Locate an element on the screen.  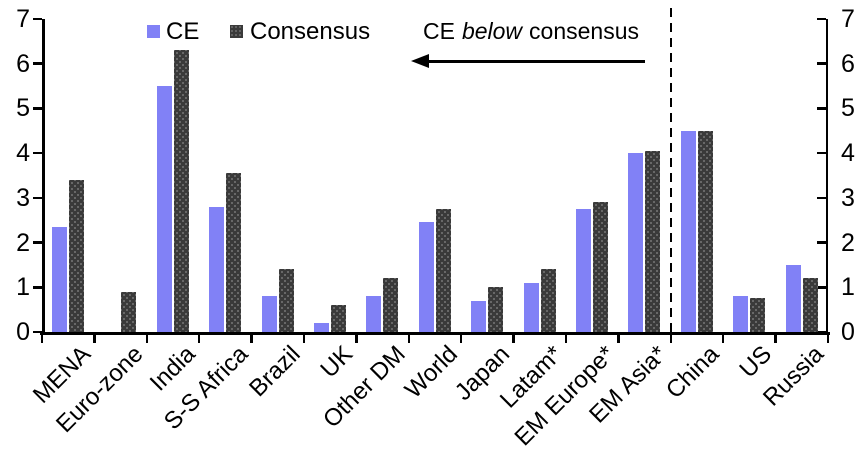
bar-ce-latam is located at coordinates (531, 307).